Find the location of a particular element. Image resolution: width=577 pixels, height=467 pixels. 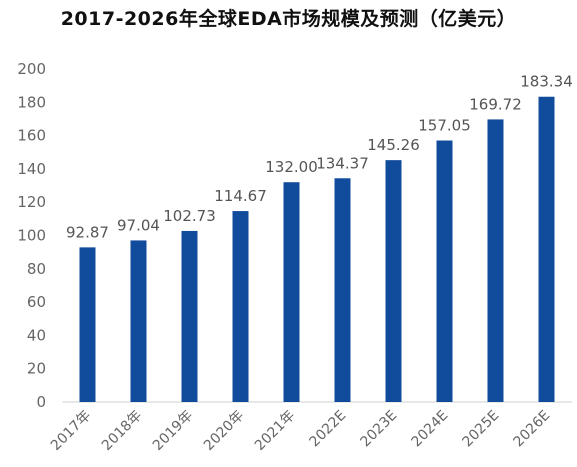

y-tick-label: 100 is located at coordinates (31, 236).